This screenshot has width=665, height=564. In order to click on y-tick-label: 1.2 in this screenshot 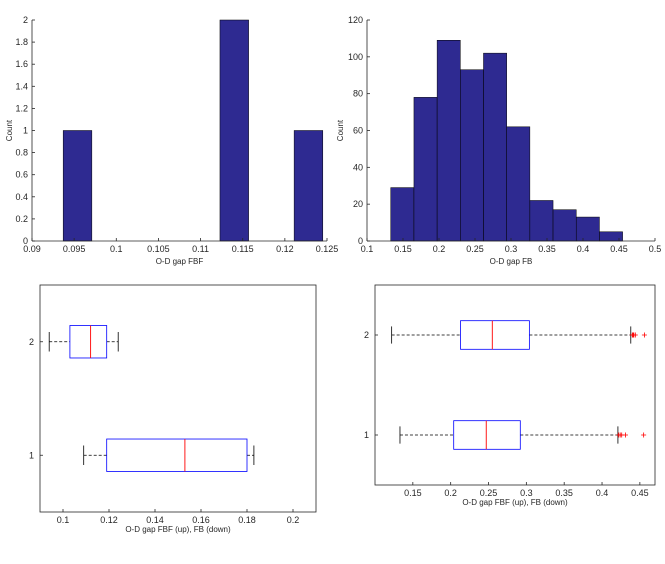, I will do `click(21, 108)`.